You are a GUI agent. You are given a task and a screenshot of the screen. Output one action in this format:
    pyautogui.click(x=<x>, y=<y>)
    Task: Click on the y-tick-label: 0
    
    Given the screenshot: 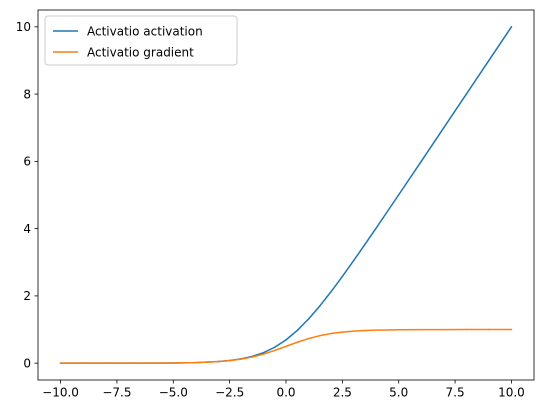 What is the action you would take?
    pyautogui.click(x=27, y=363)
    